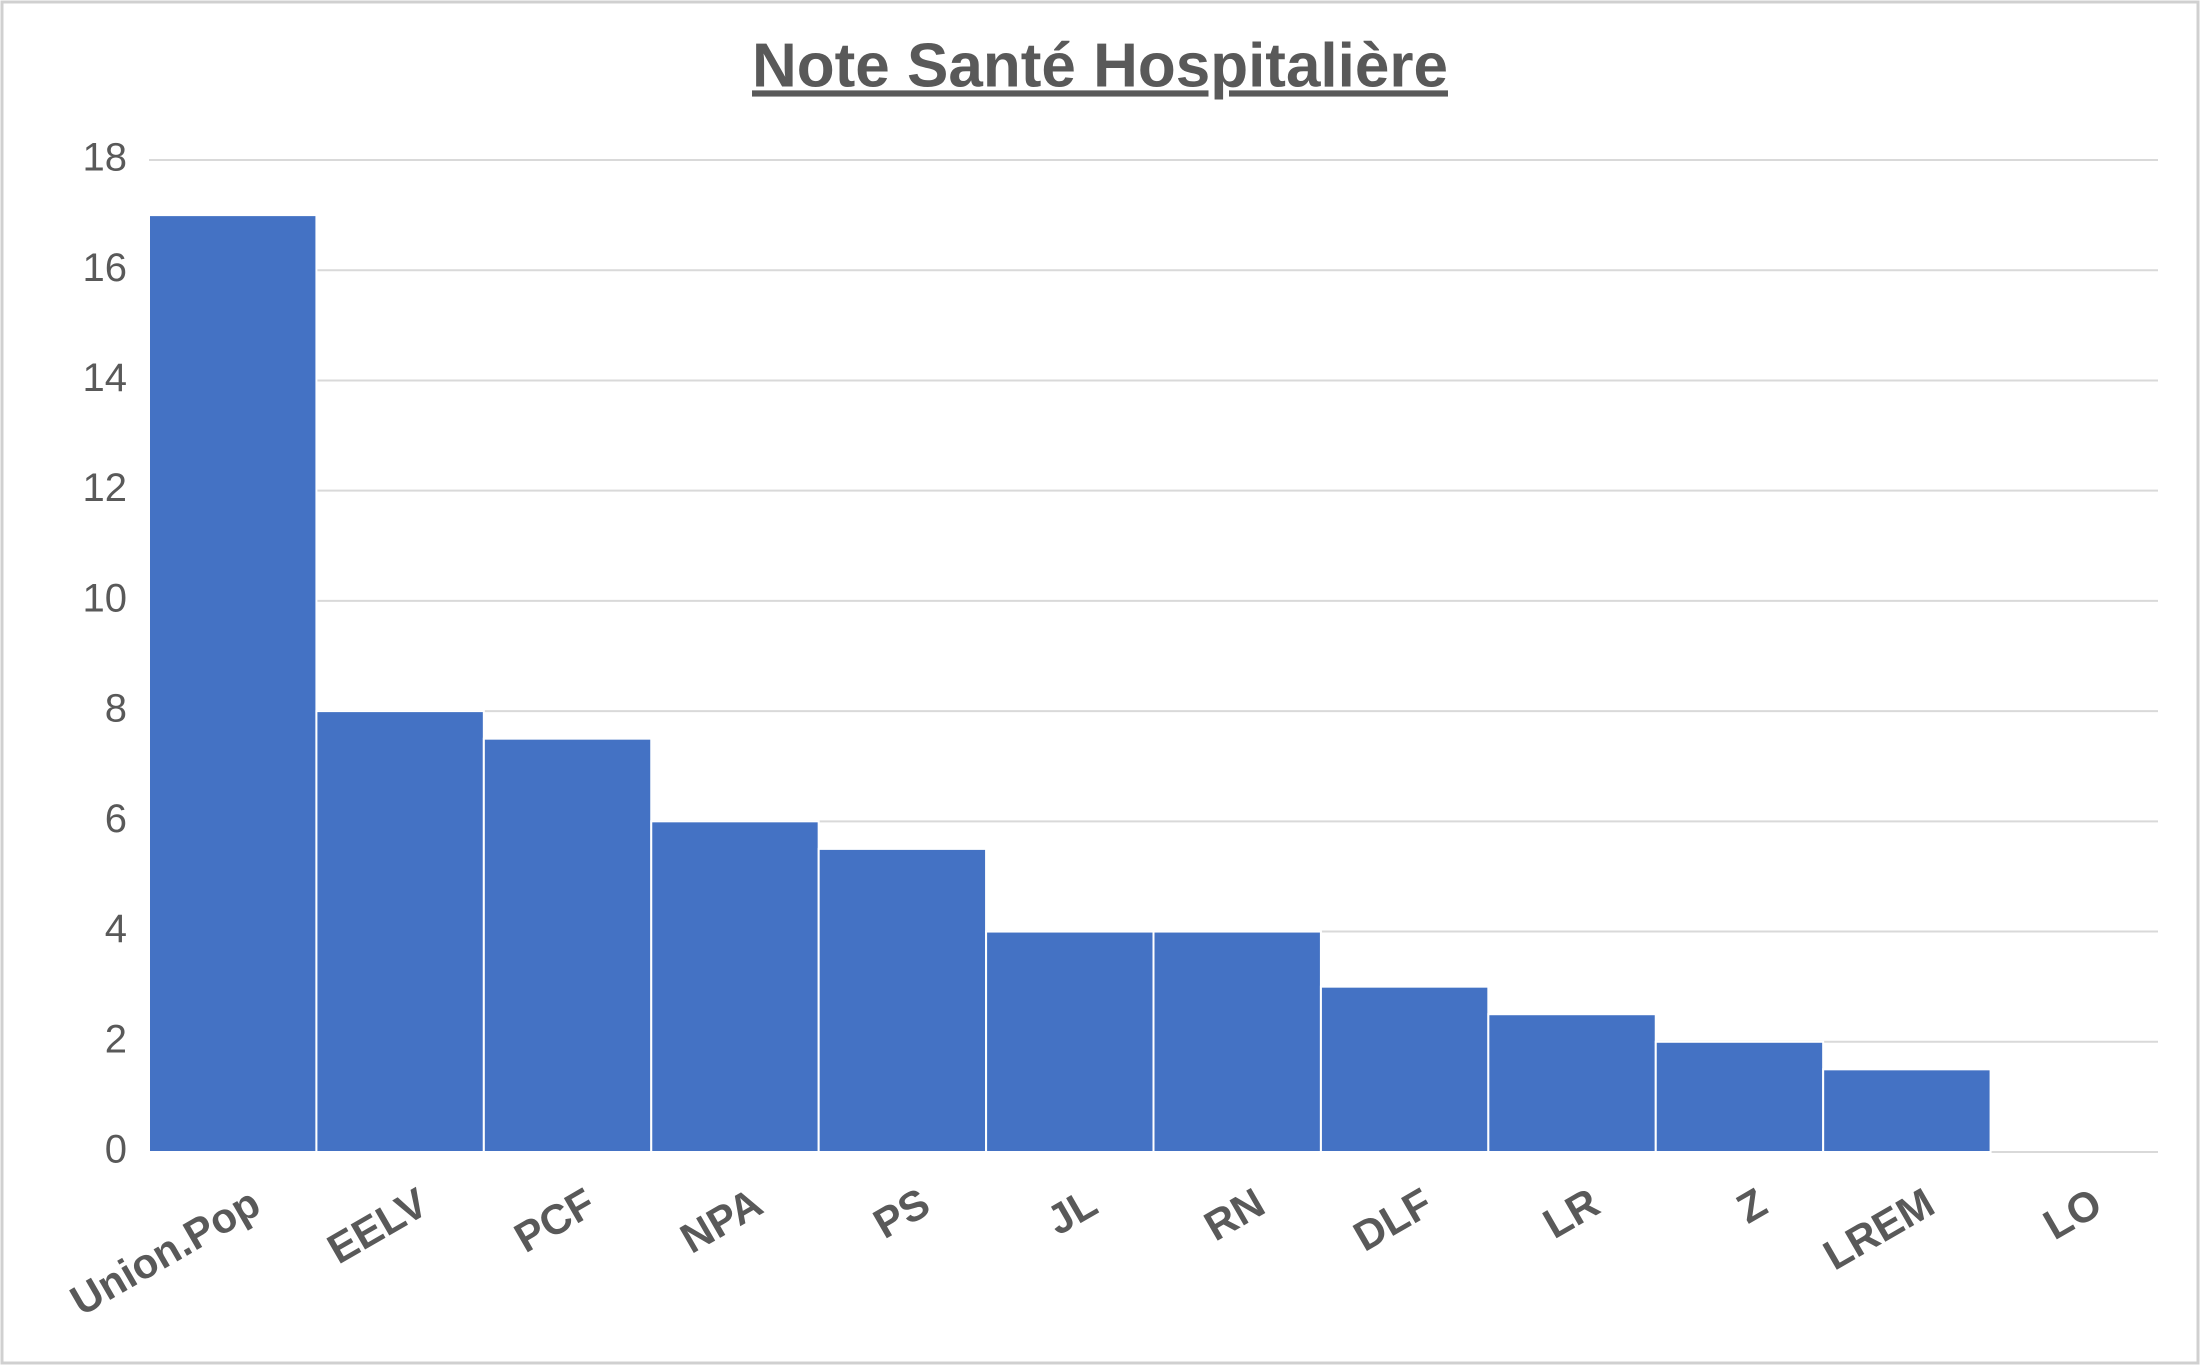 This screenshot has height=1365, width=2200. What do you see at coordinates (116, 819) in the screenshot?
I see `y-tick-label: 6` at bounding box center [116, 819].